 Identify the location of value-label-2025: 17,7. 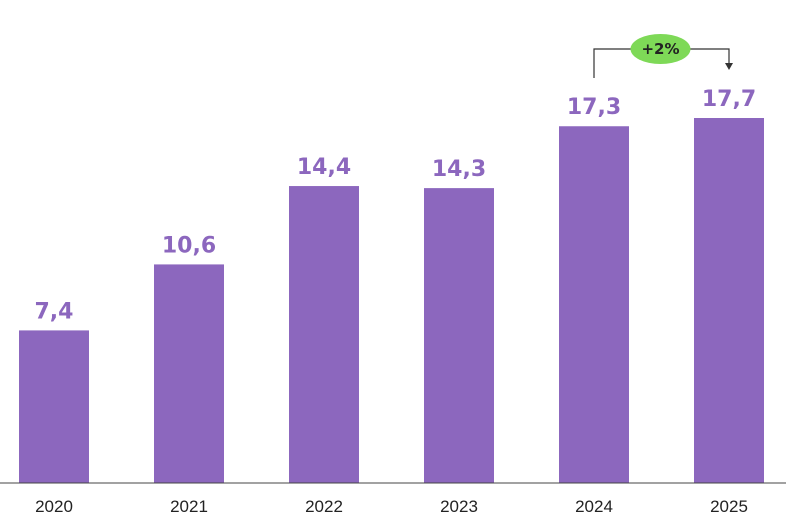
(729, 99).